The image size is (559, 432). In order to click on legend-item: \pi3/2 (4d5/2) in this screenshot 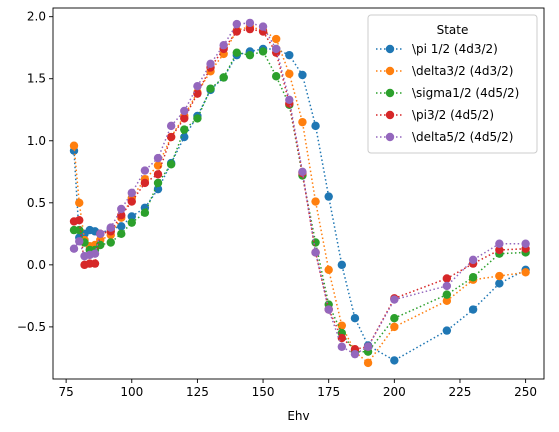, I will do `click(435, 115)`.